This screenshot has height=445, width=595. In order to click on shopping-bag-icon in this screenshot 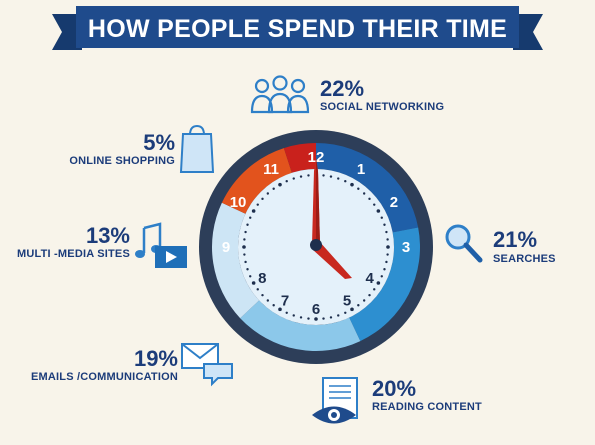, I will do `click(197, 148)`.